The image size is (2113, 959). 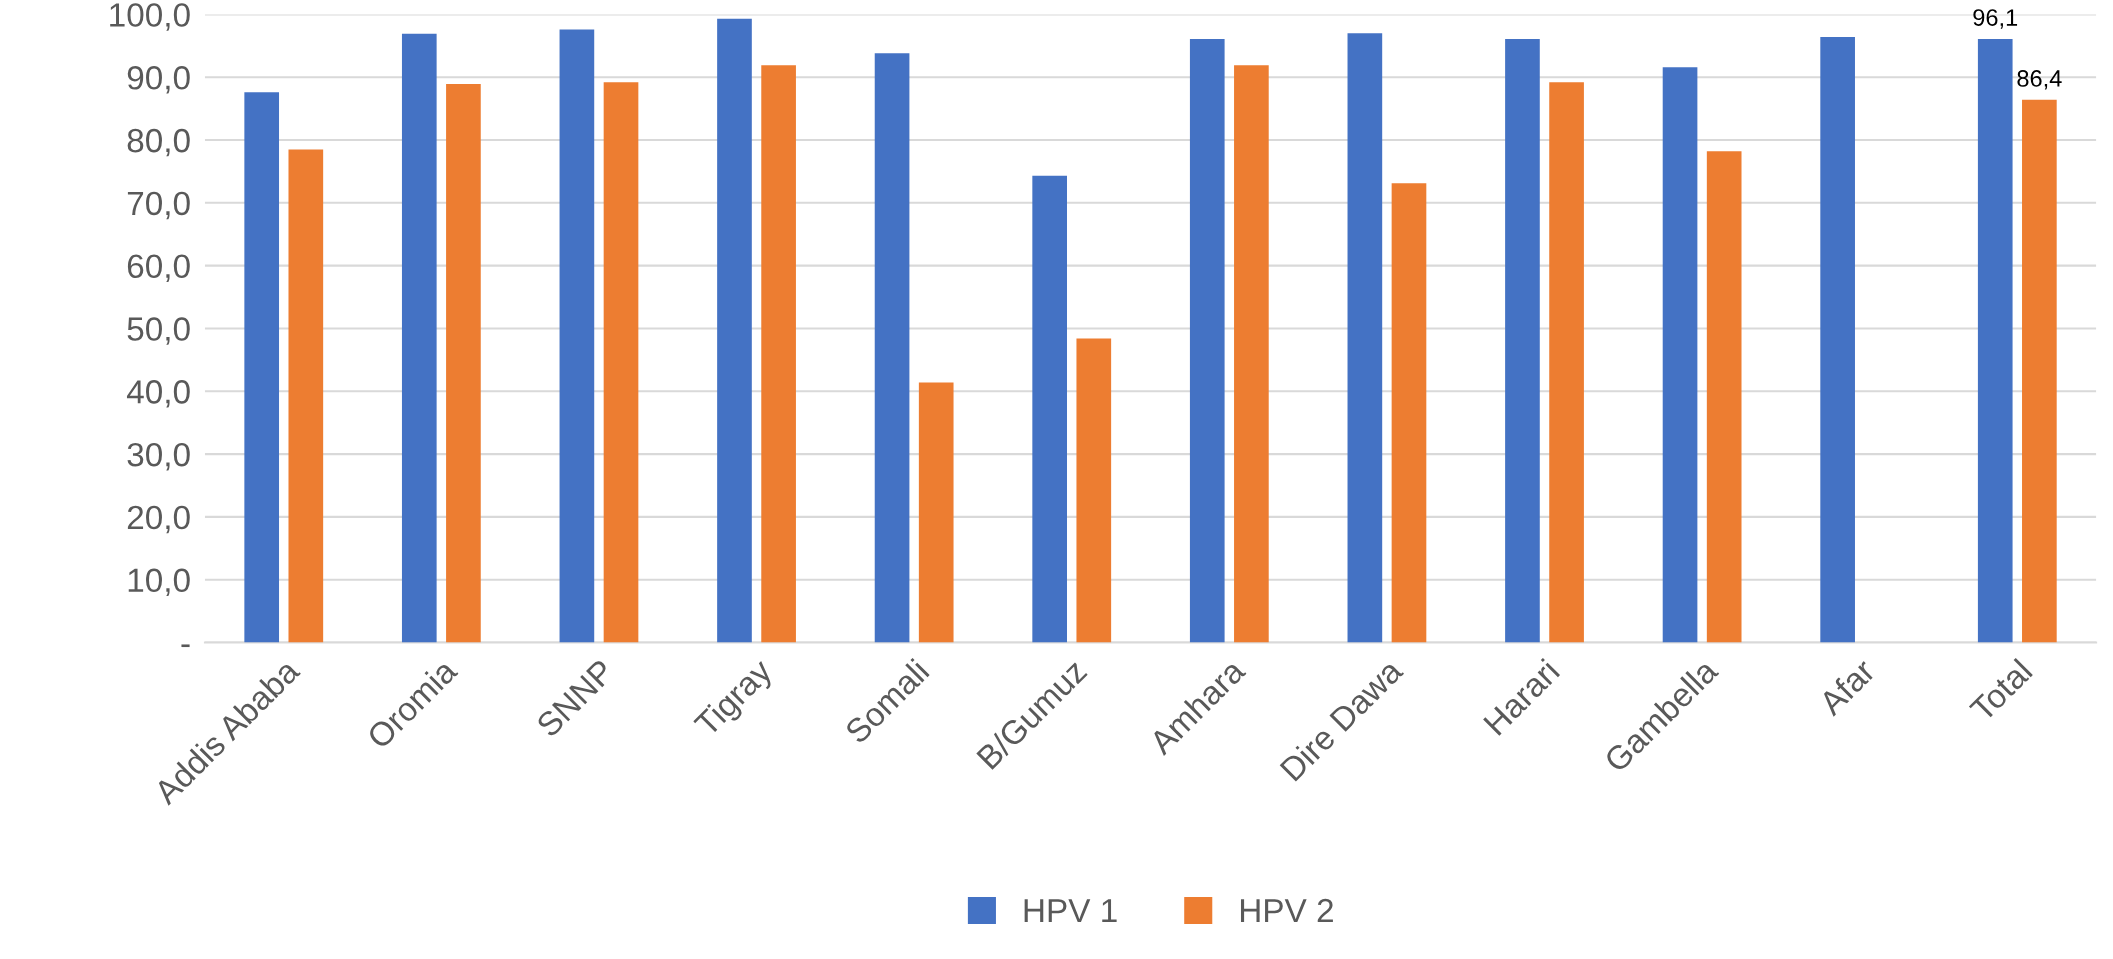 What do you see at coordinates (159, 582) in the screenshot?
I see `y-tick-label: 10,0` at bounding box center [159, 582].